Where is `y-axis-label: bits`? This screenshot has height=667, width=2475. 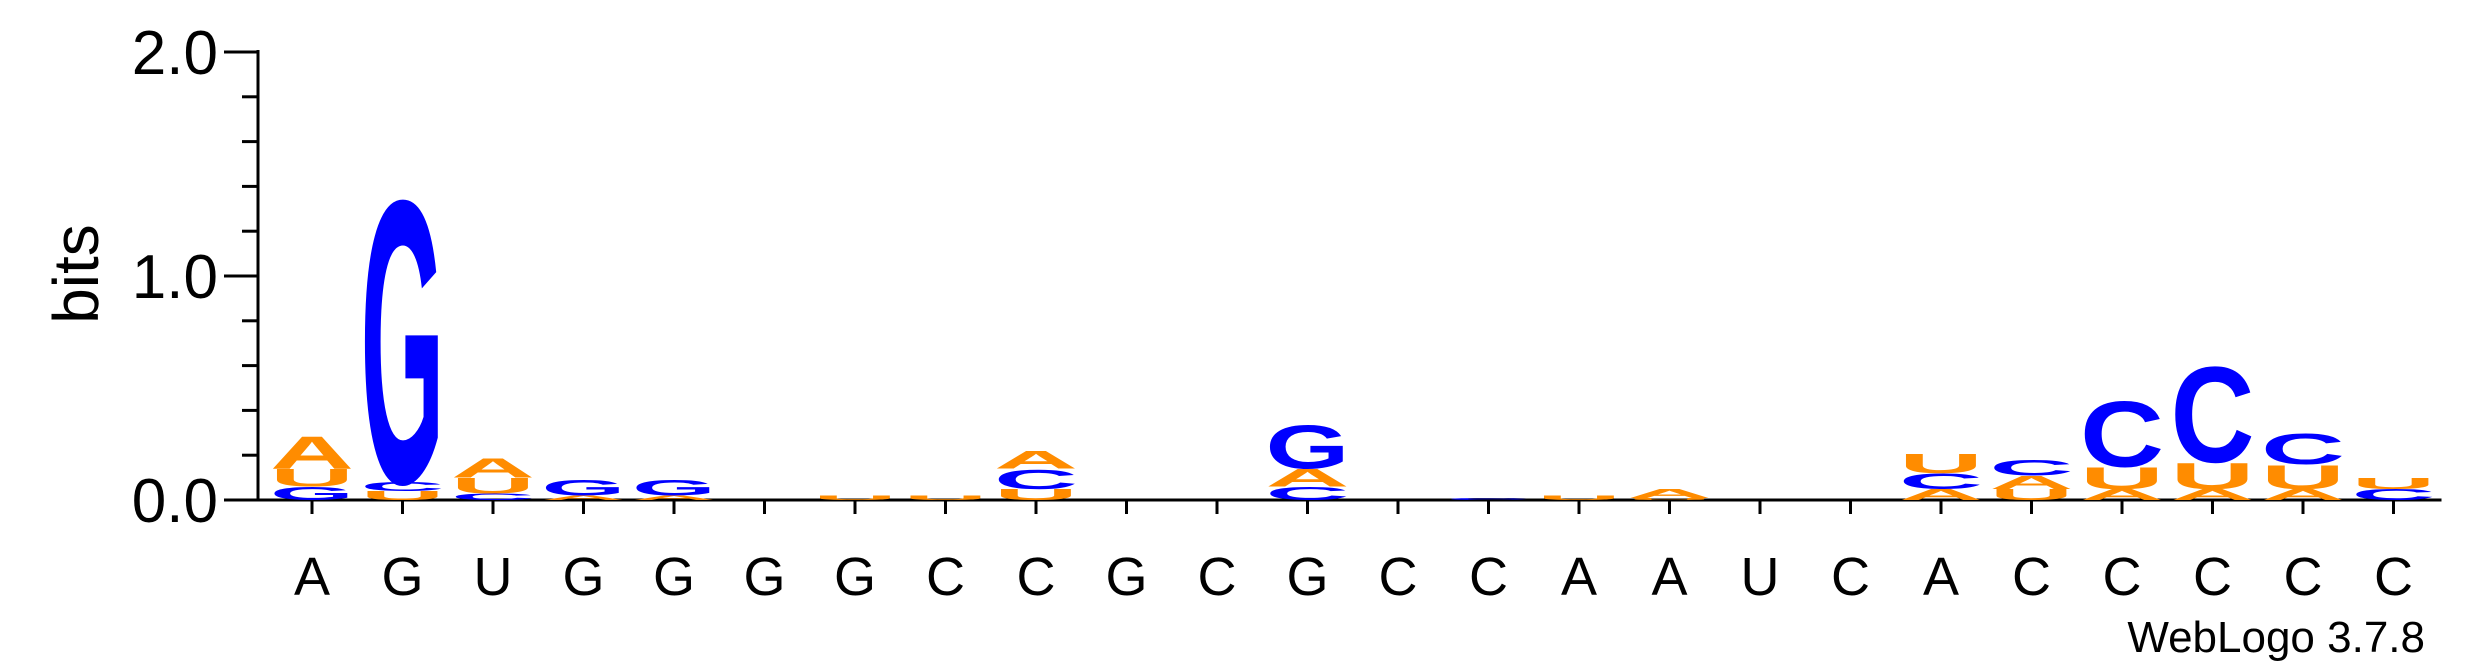
y-axis-label: bits is located at coordinates (76, 274).